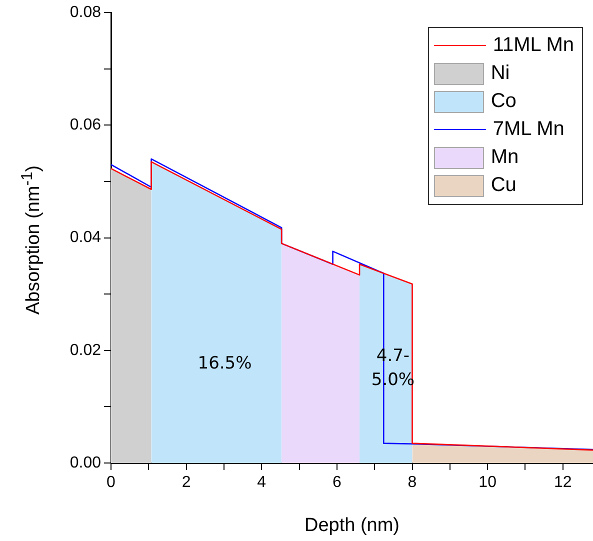 Image resolution: width=593 pixels, height=541 pixels. I want to click on legend-label: 7ML Mn, so click(528, 130).